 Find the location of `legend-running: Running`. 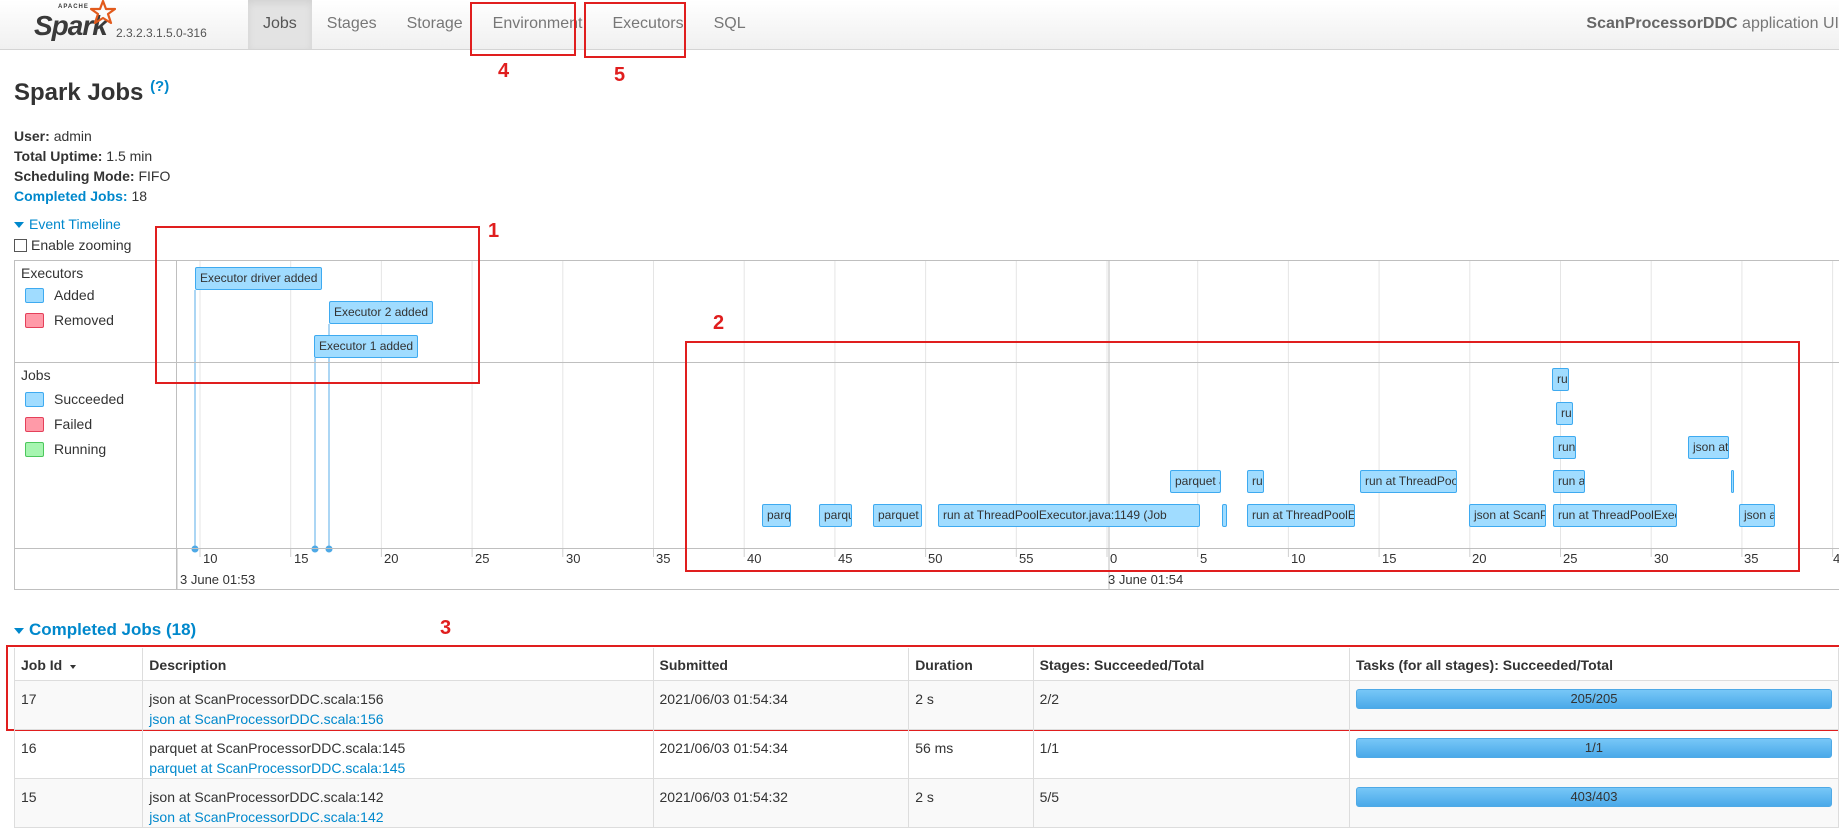

legend-running: Running is located at coordinates (65, 449).